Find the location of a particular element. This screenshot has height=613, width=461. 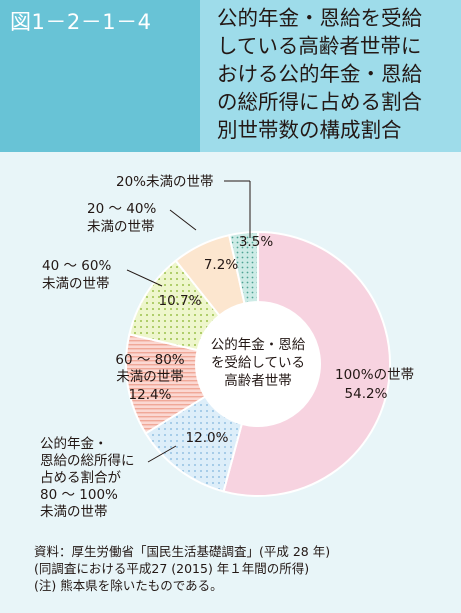

slice-value-label: 7.2% is located at coordinates (221, 265).